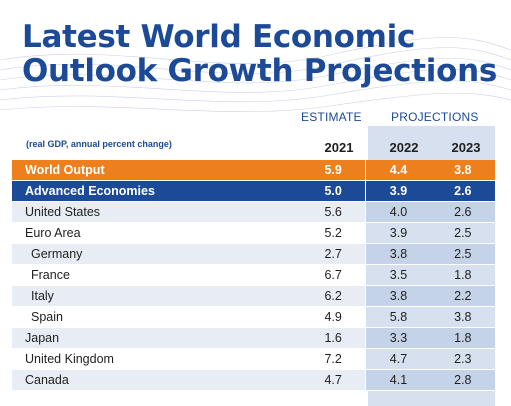  I want to click on row-label: France, so click(50, 275).